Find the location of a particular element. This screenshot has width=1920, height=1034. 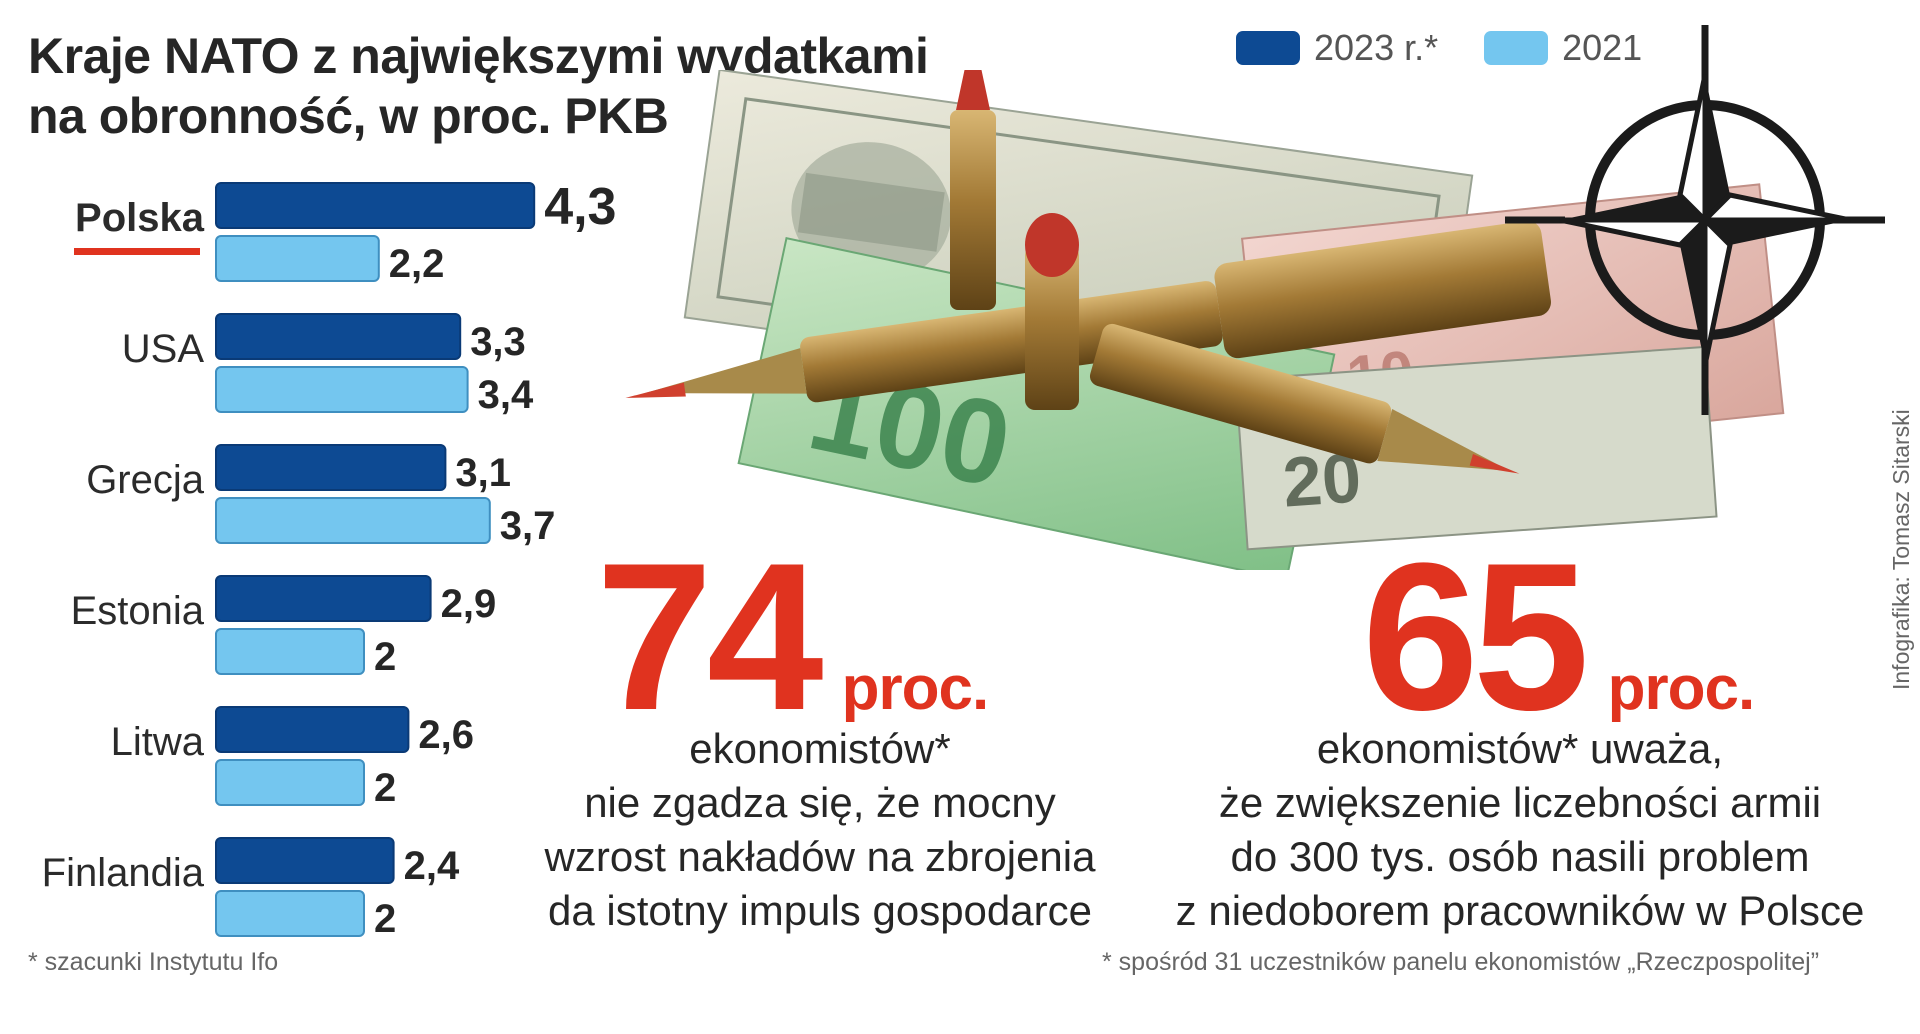

category-label-finlandia: Finlandia is located at coordinates (123, 873).